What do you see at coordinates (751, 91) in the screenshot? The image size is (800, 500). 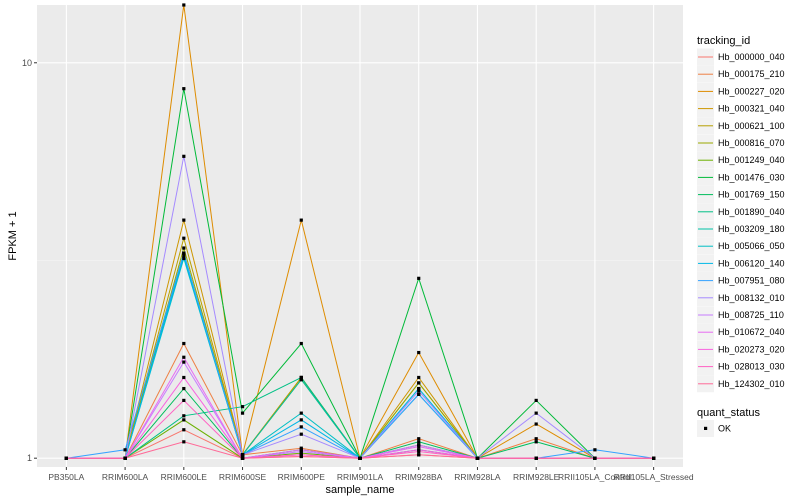 I see `legend-label: Hb_000227_020` at bounding box center [751, 91].